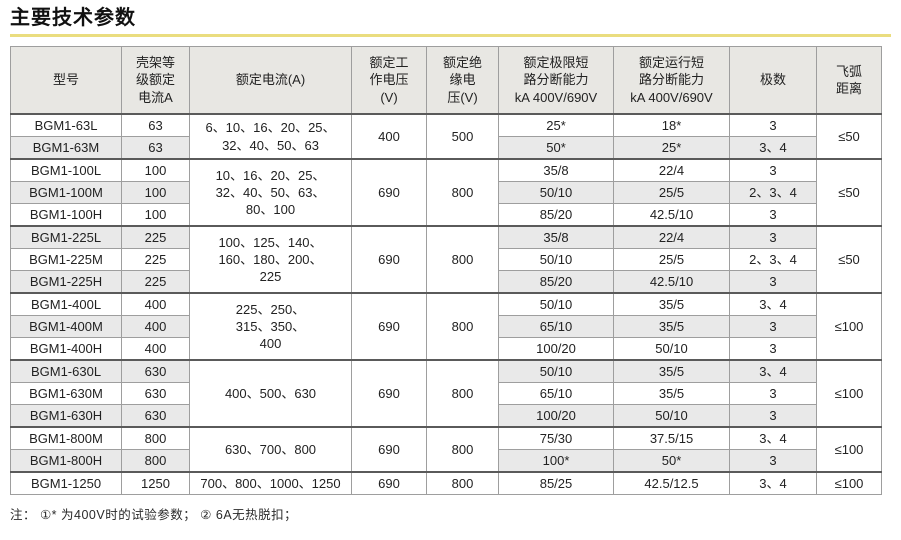  Describe the element at coordinates (270, 326) in the screenshot. I see `cell-rated-current: 225、250、 315、350、 400` at that location.